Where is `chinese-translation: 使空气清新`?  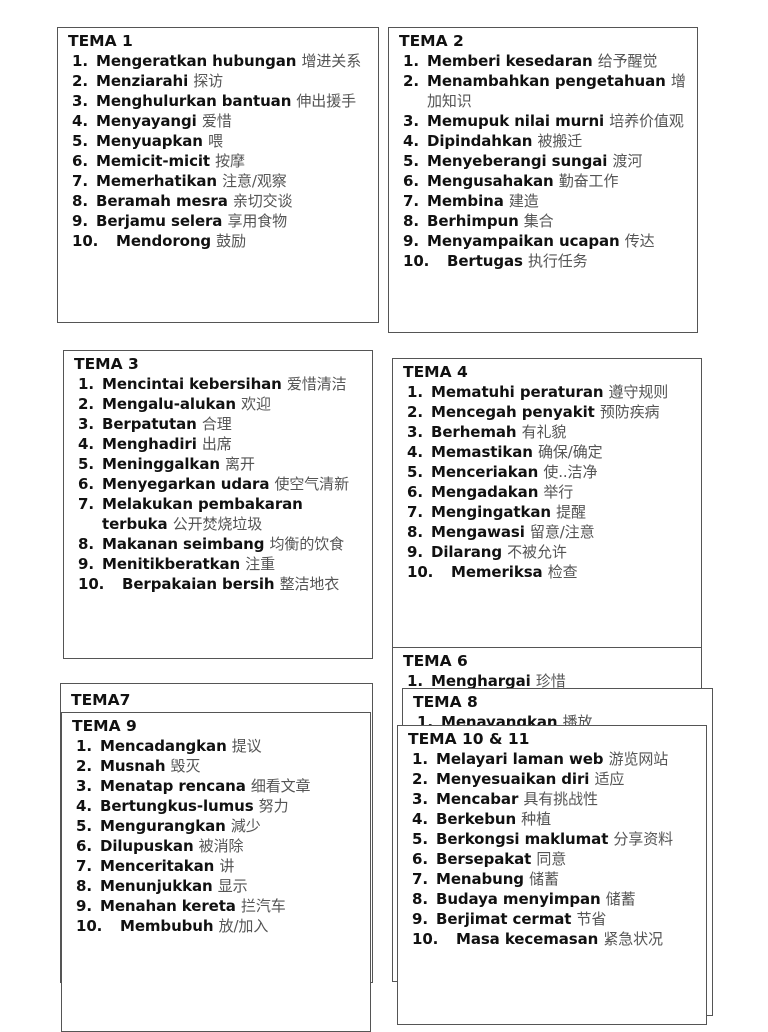 chinese-translation: 使空气清新 is located at coordinates (311, 484).